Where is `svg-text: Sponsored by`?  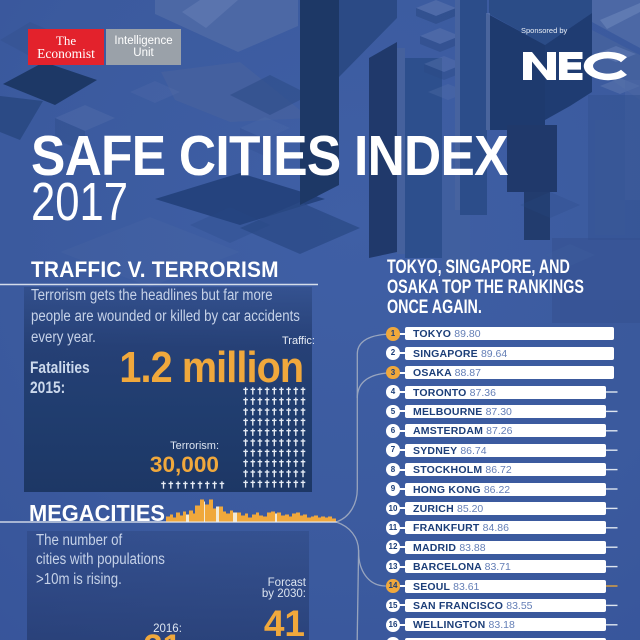 svg-text: Sponsored by is located at coordinates (544, 30).